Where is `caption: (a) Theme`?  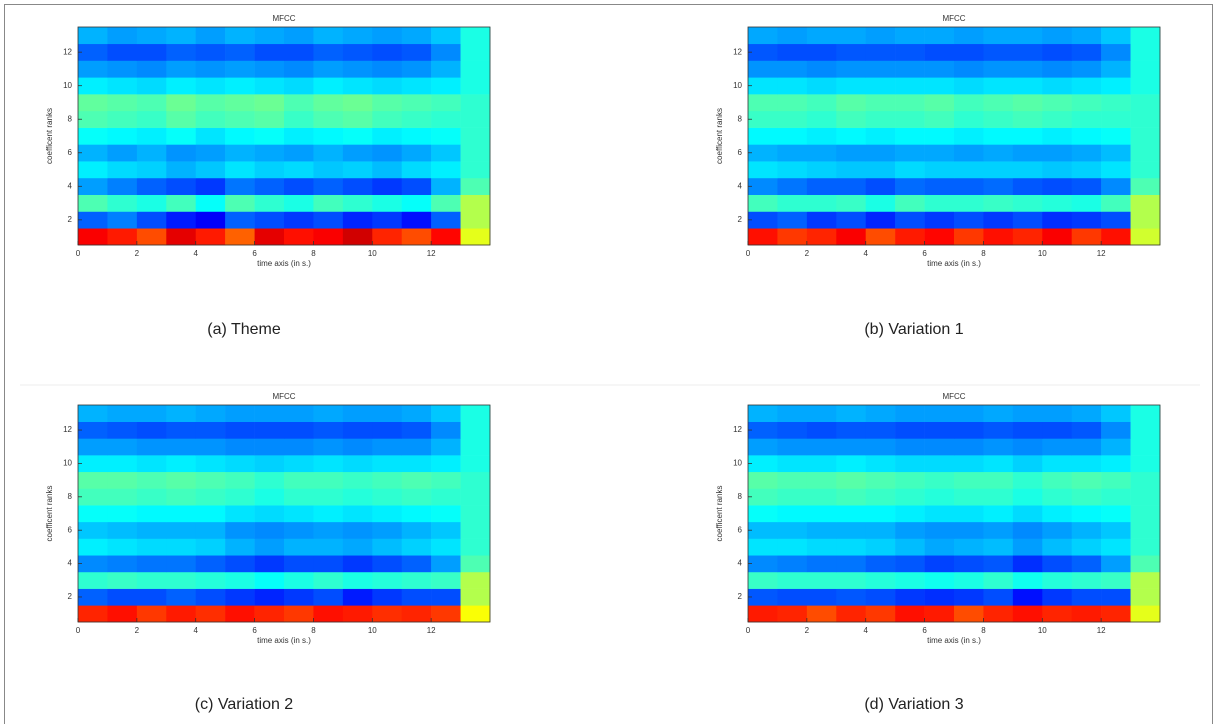
caption: (a) Theme is located at coordinates (244, 329).